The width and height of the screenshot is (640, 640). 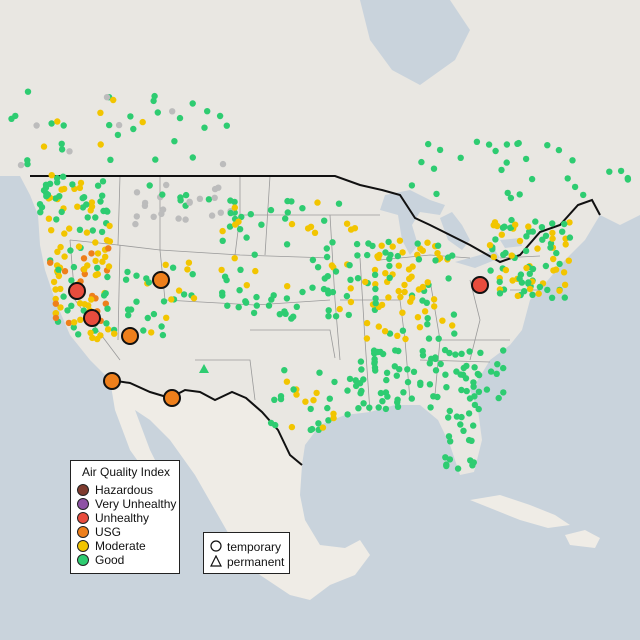 What do you see at coordinates (240, 490) in the screenshot?
I see `mexico-land` at bounding box center [240, 490].